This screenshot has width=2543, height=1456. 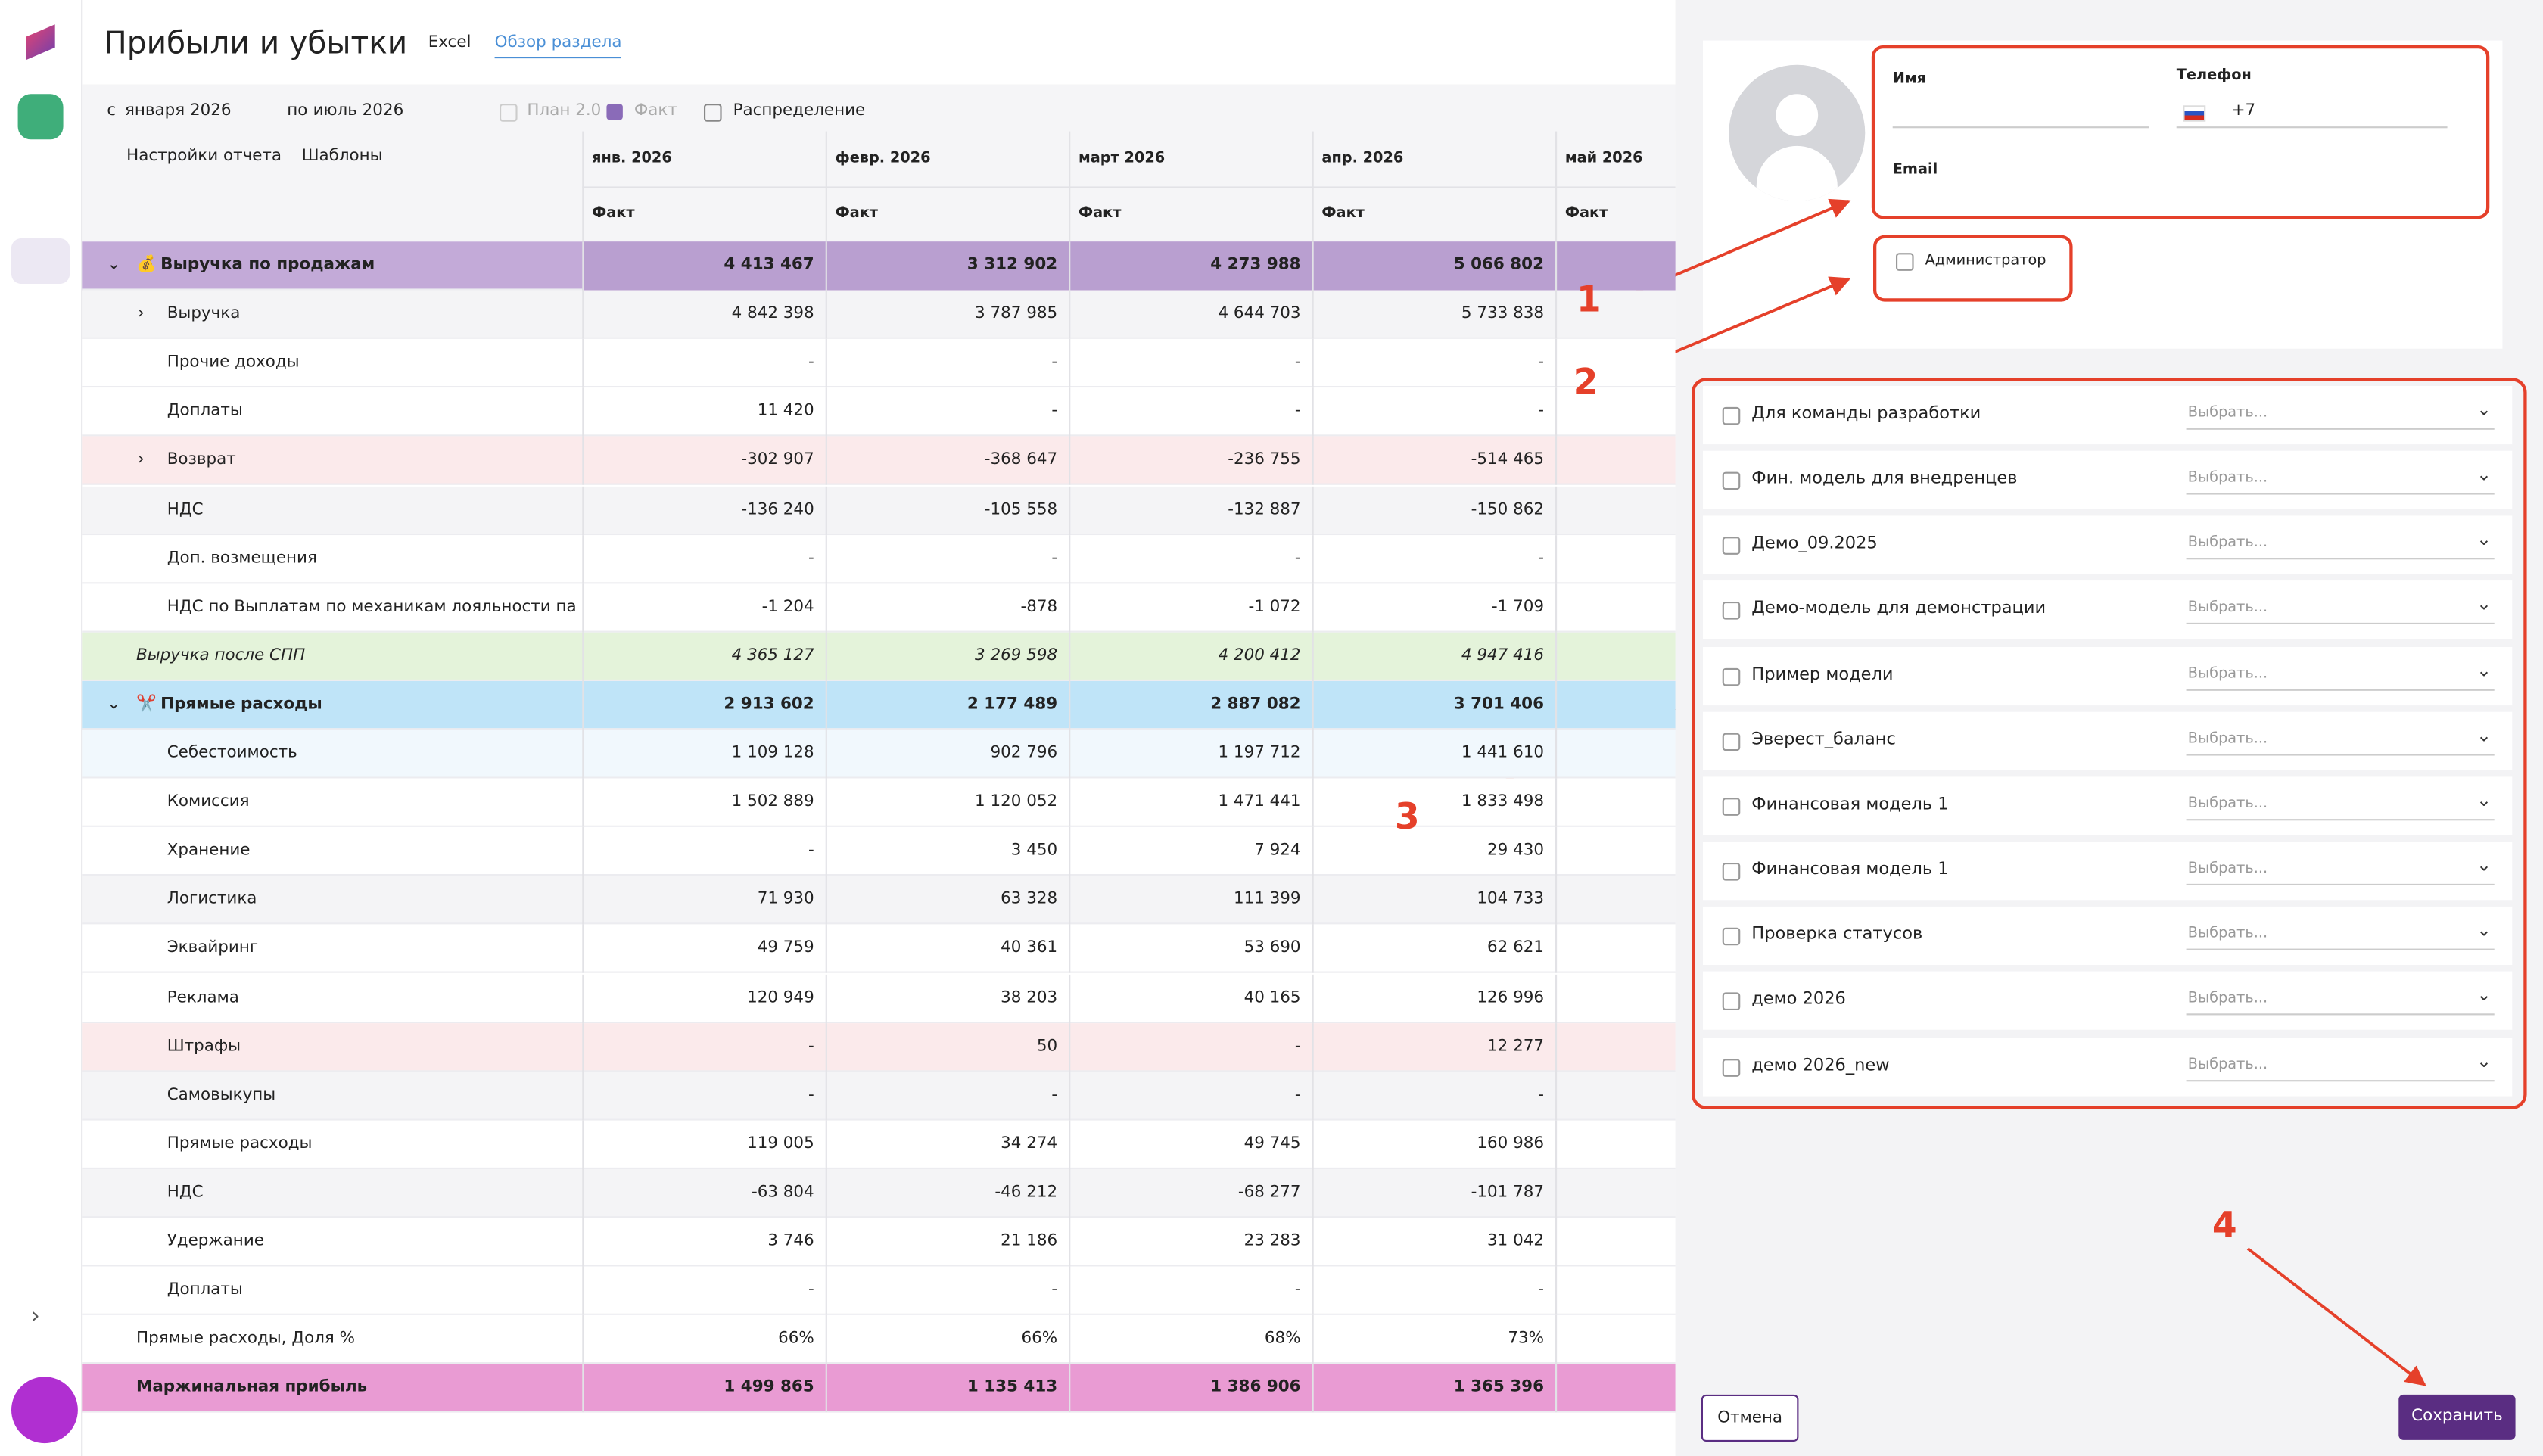 I want to click on cell-value: 5 733 838, so click(x=1428, y=315).